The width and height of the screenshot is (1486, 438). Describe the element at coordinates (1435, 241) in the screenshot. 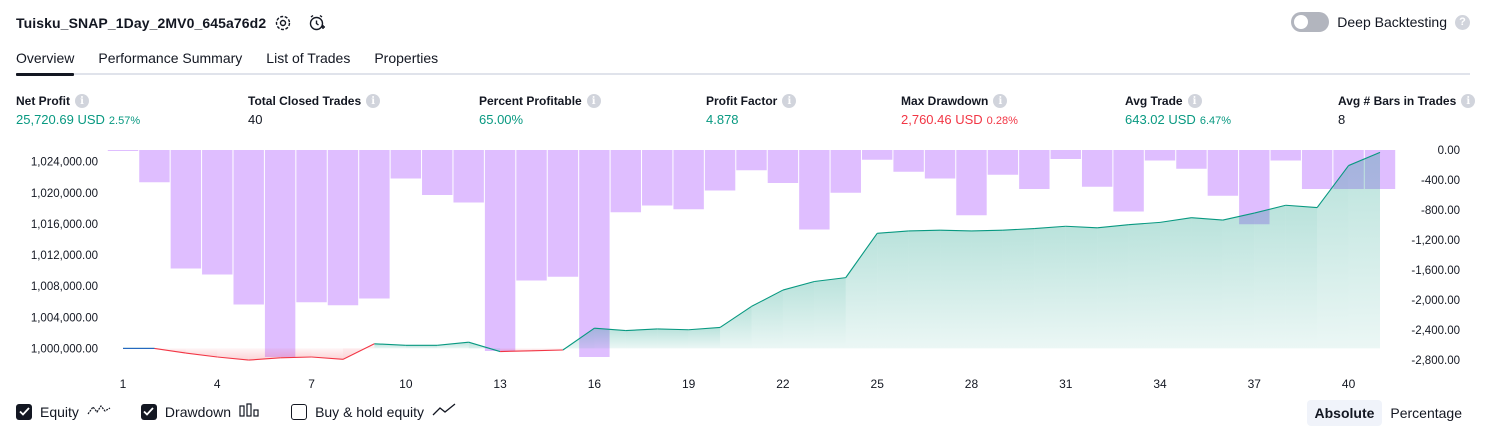

I see `right-axis-tick: -1,200.00` at that location.